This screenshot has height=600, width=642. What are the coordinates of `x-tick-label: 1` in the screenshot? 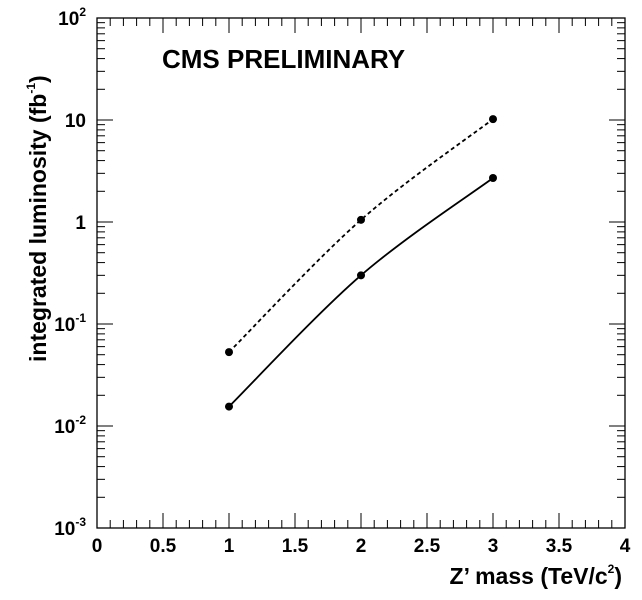 It's located at (229, 546).